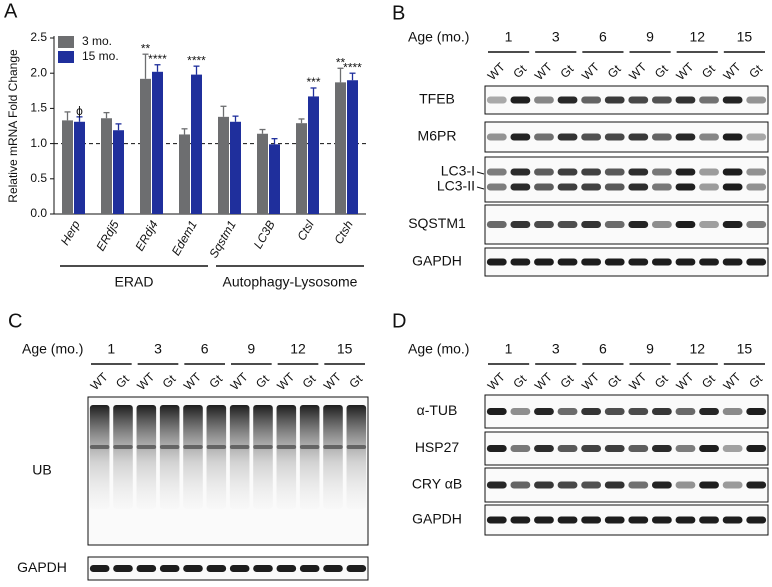 The height and width of the screenshot is (587, 772). I want to click on x-tick-label: Ctsl, so click(305, 230).